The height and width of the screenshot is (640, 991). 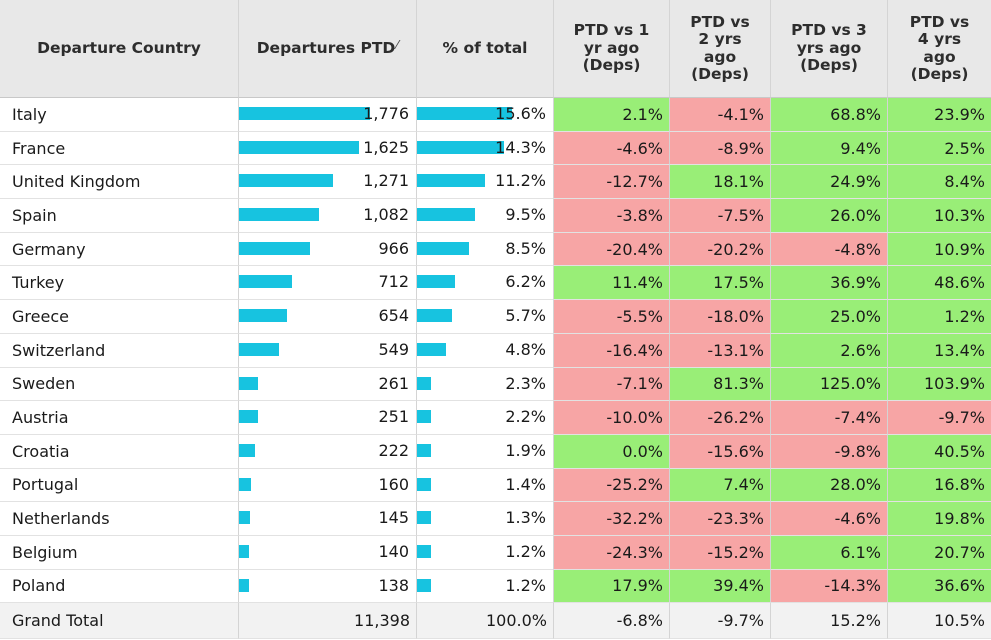 I want to click on departures-cell: 222, so click(x=328, y=451).